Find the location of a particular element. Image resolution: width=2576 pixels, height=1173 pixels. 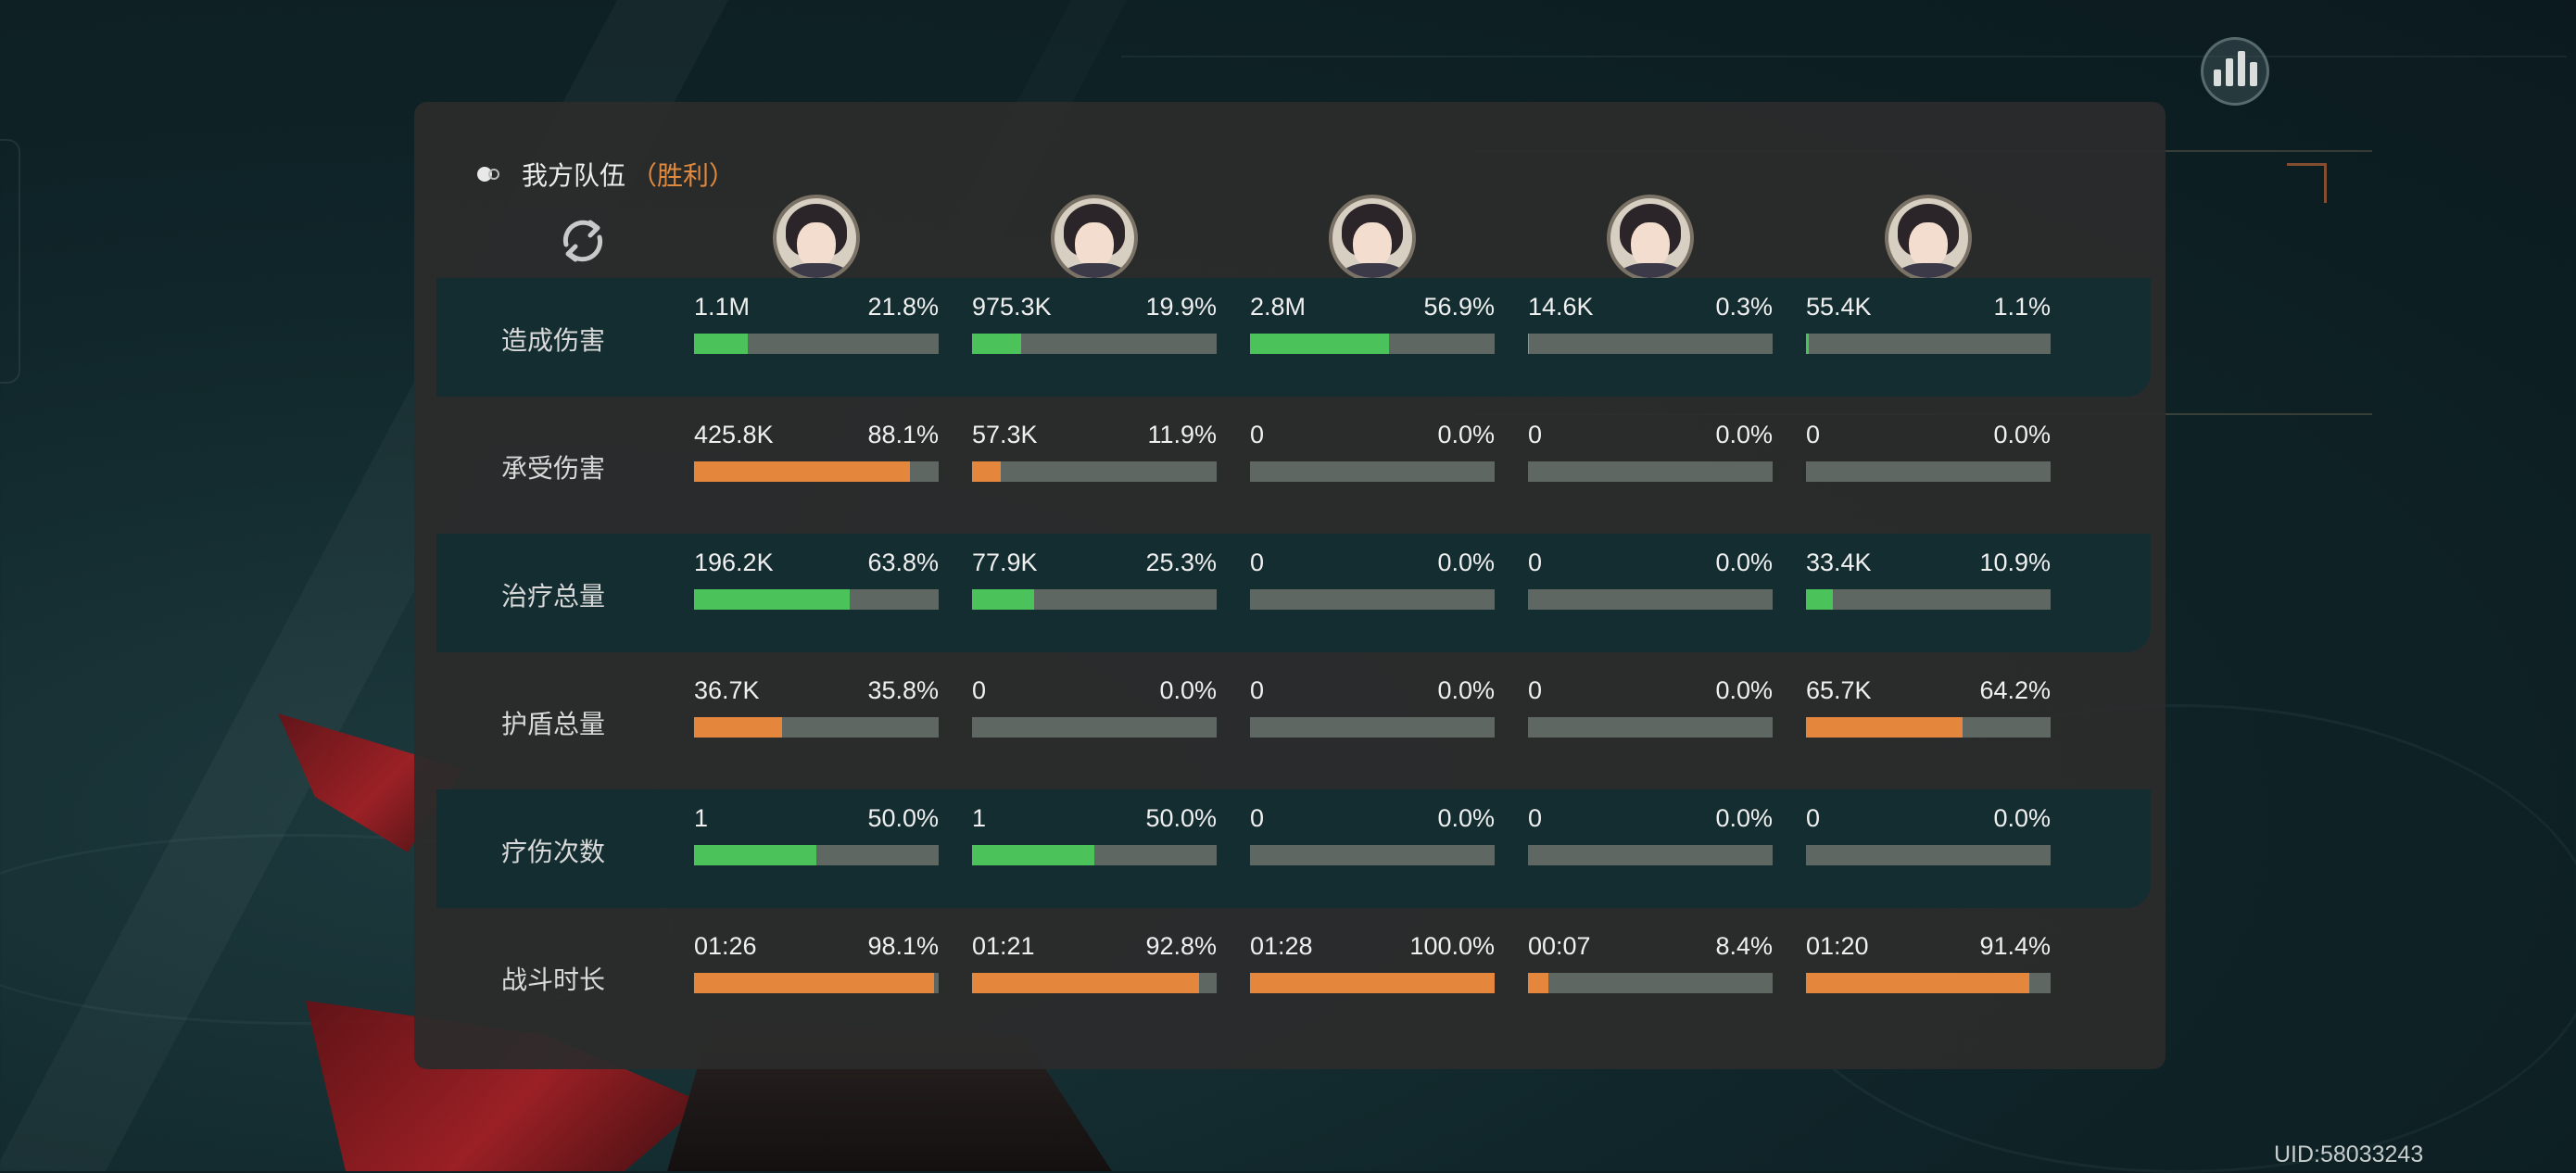

statistics-button is located at coordinates (2235, 71).